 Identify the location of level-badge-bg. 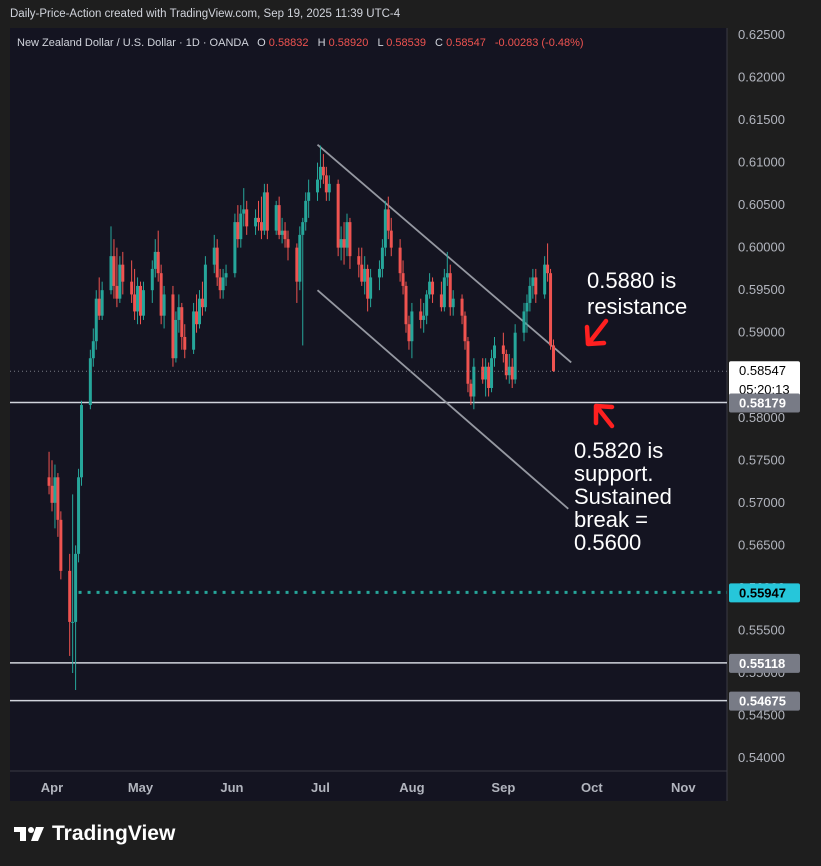
(764, 593).